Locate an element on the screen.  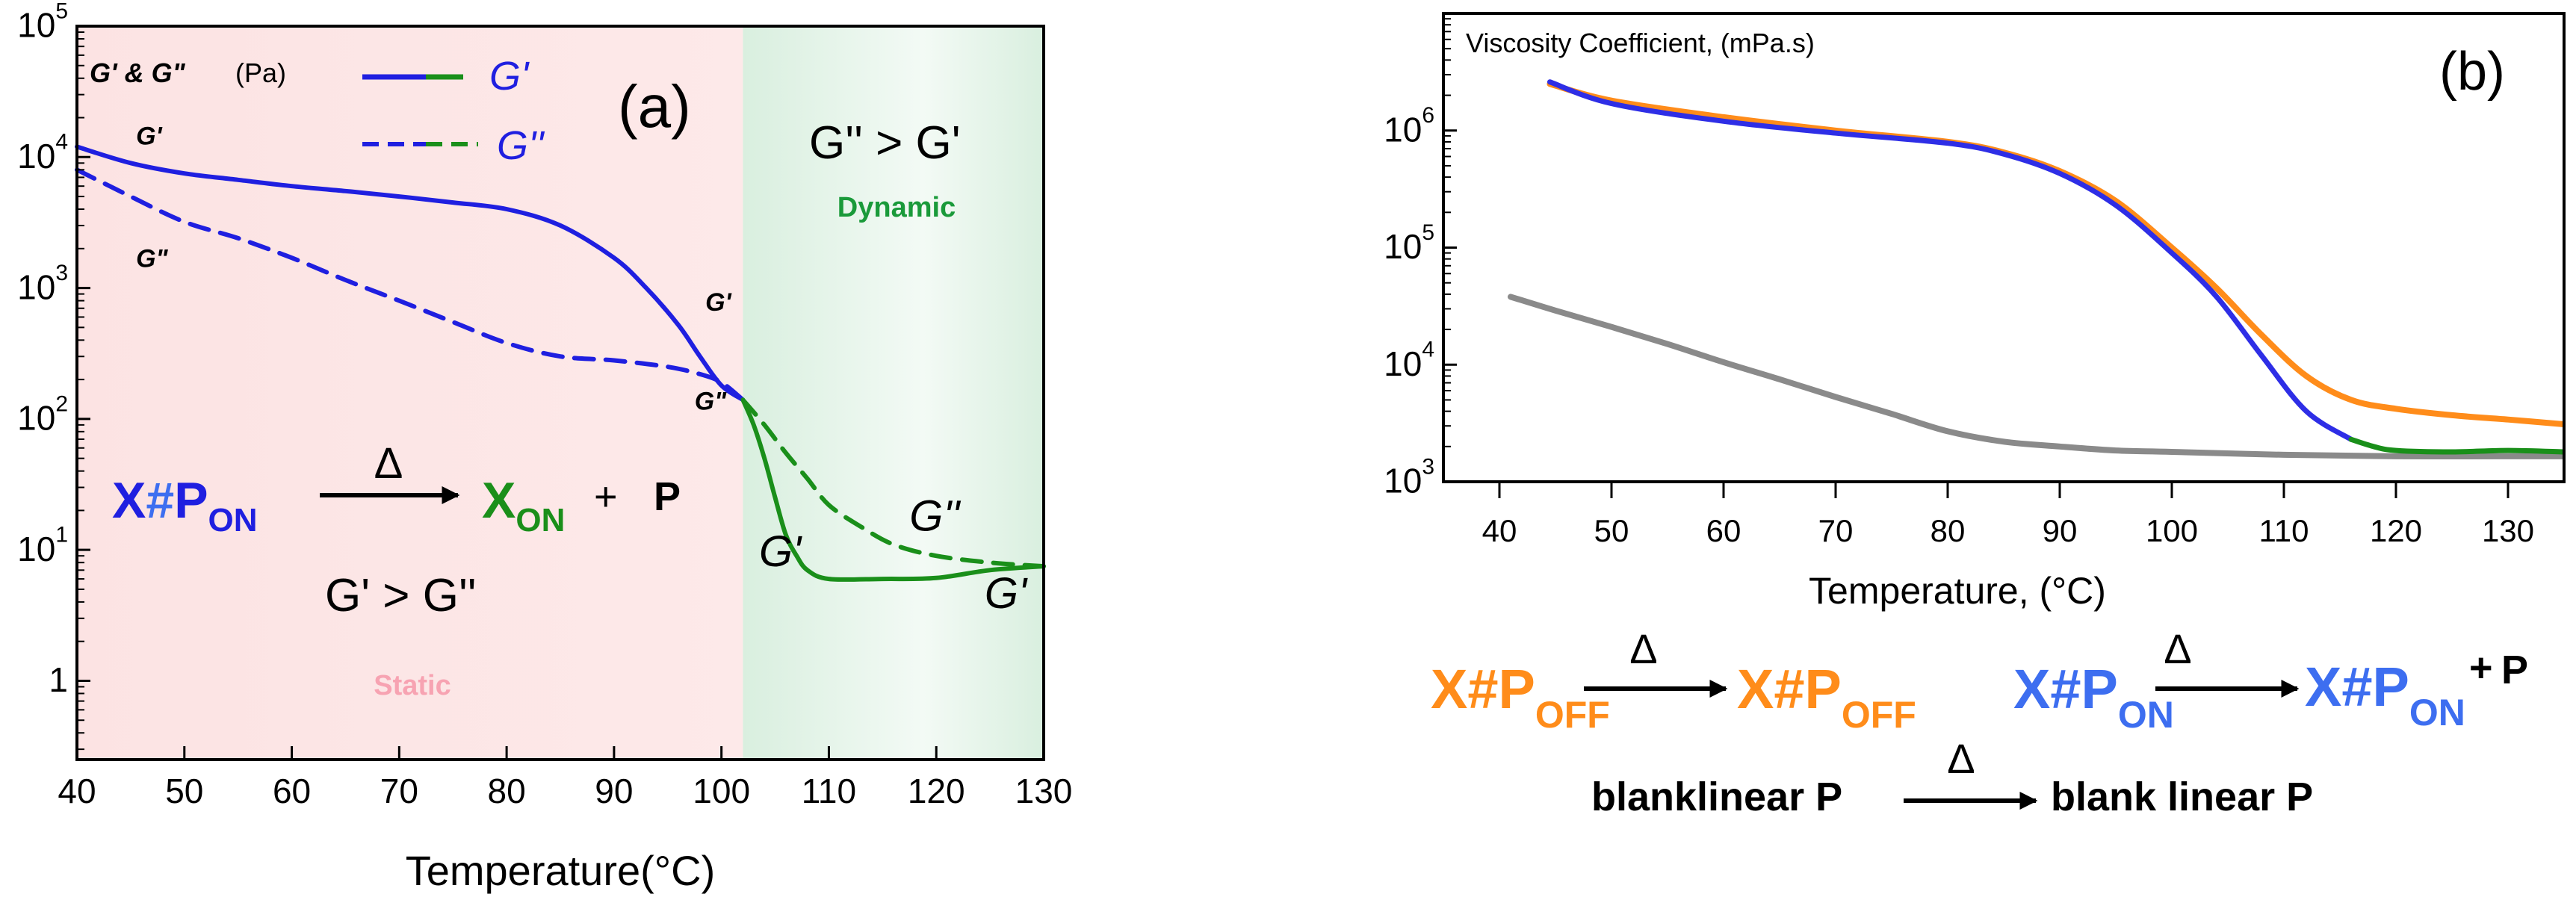
reaction-blank-product: blank linear P is located at coordinates (2182, 797).